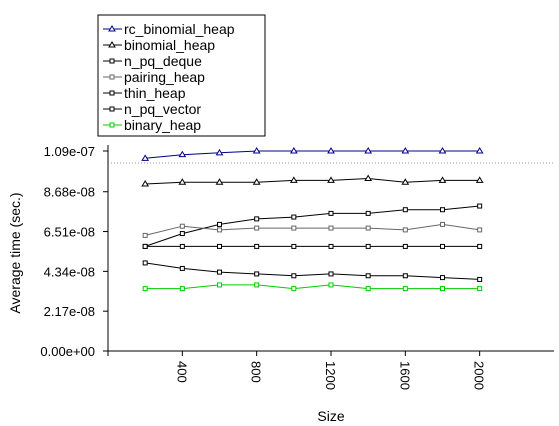 The width and height of the screenshot is (559, 426). I want to click on series-n_pq_vector, so click(312, 271).